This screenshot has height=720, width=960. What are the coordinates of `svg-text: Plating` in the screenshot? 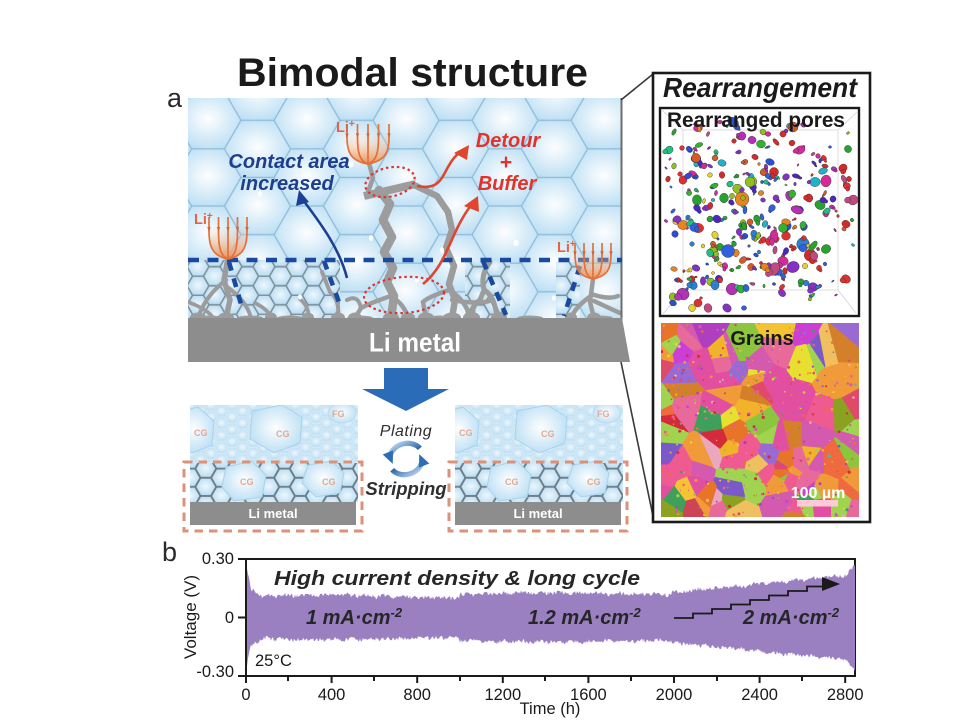 It's located at (406, 431).